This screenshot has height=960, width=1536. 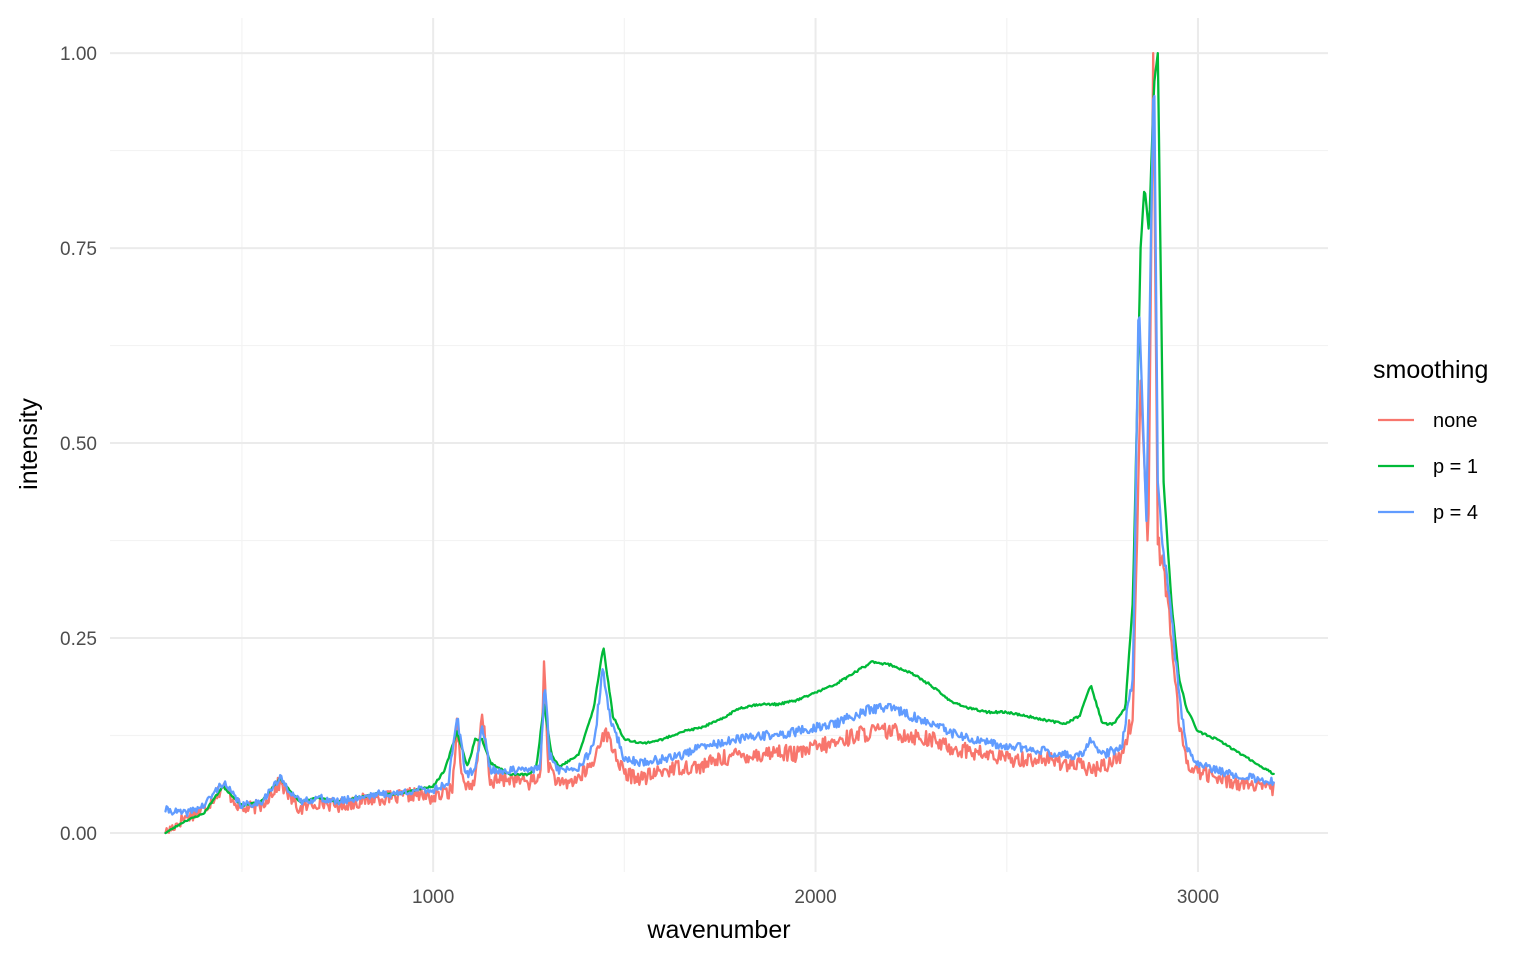 I want to click on x-axis-ticks: 1000 2000 3000, so click(x=815, y=897).